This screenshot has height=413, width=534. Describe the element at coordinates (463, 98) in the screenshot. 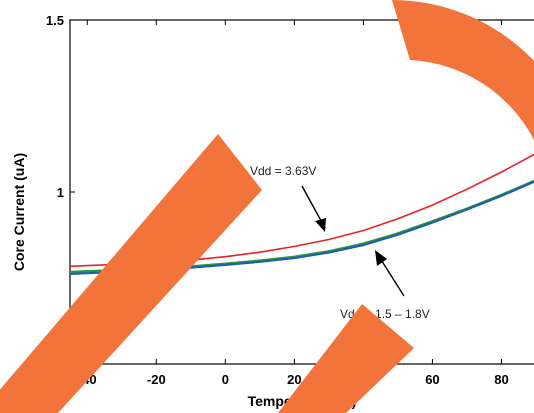

I see `overlay-ring-band` at that location.